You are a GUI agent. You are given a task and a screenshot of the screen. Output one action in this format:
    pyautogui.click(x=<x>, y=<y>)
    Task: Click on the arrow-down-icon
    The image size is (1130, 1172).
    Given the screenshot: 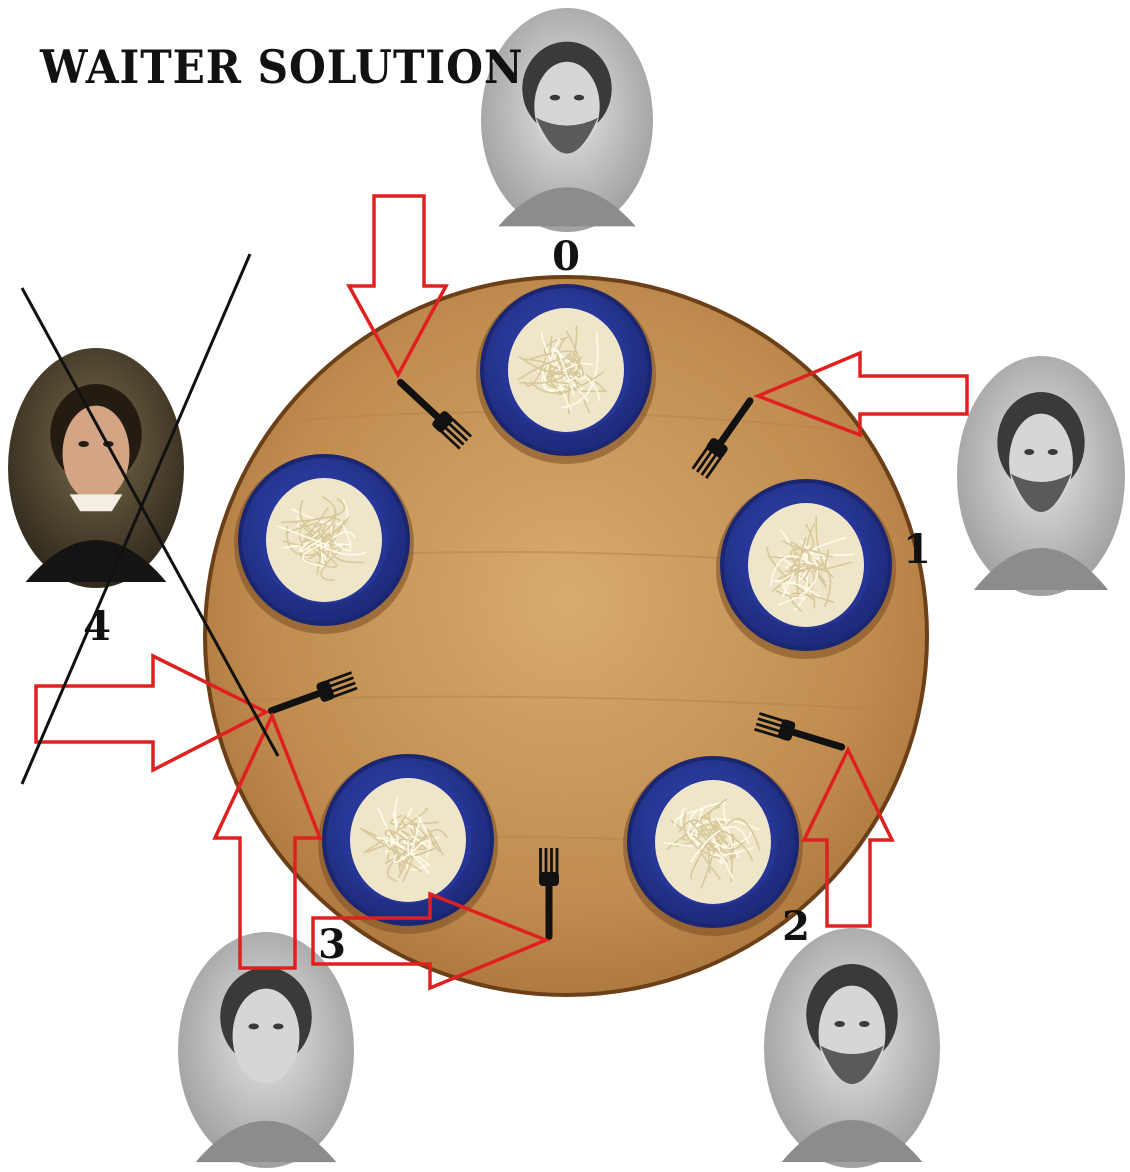 What is the action you would take?
    pyautogui.click(x=397, y=286)
    